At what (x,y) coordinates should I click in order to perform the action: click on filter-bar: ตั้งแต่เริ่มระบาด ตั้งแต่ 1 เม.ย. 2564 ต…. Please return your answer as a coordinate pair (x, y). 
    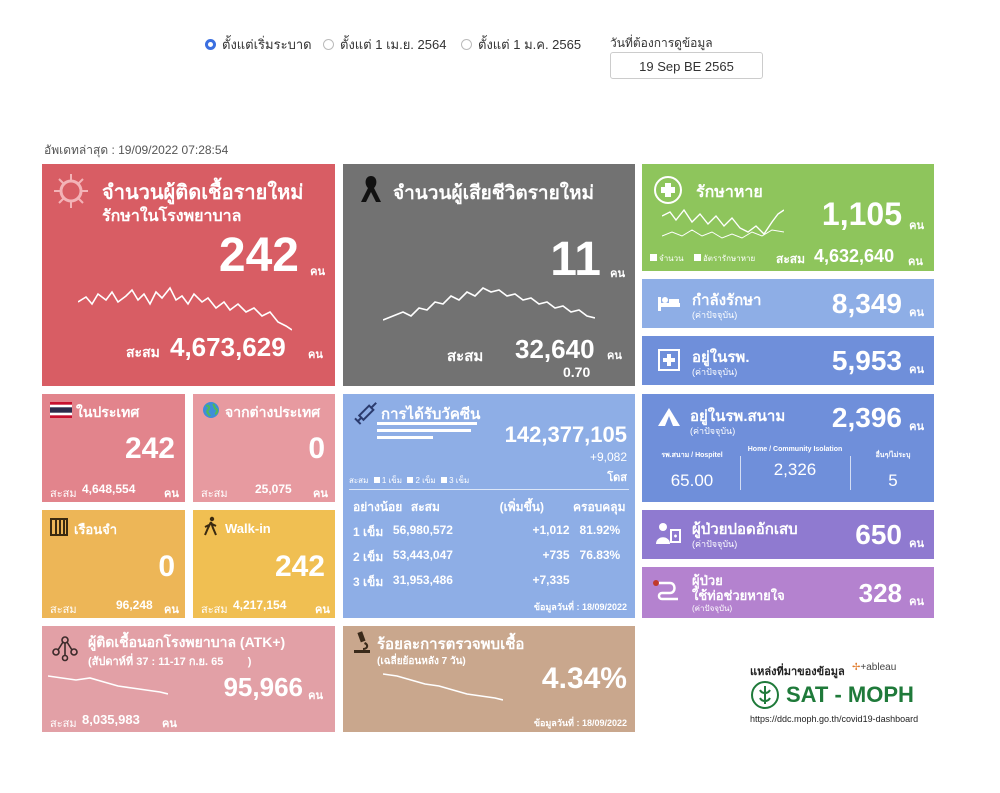
    Looking at the image, I should click on (485, 59).